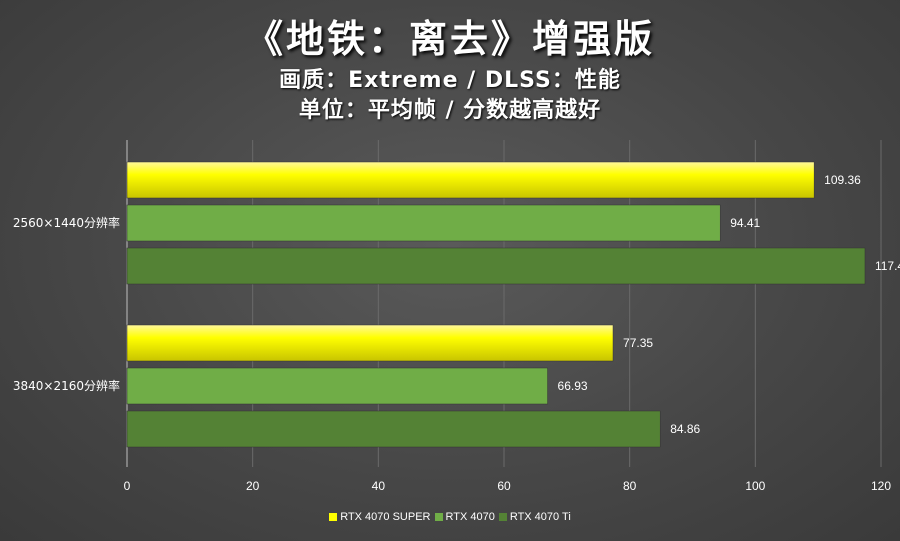  Describe the element at coordinates (630, 486) in the screenshot. I see `x-tick-label: 80` at that location.